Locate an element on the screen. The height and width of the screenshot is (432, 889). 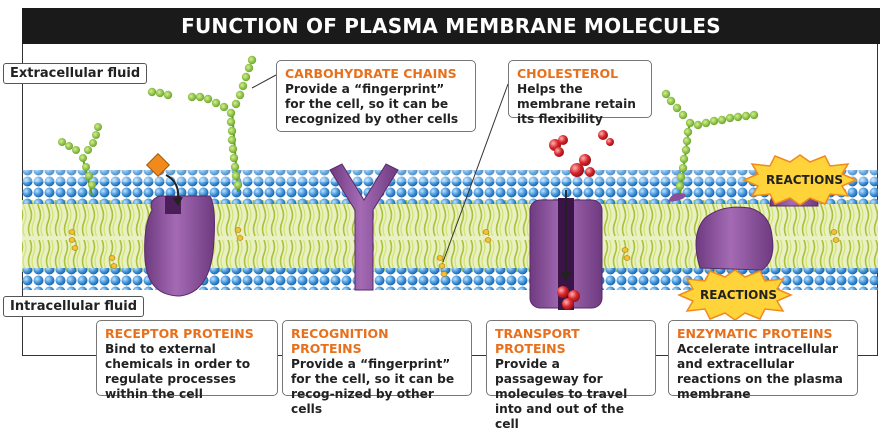
phospholipid-heads-outer is located at coordinates (450, 187).